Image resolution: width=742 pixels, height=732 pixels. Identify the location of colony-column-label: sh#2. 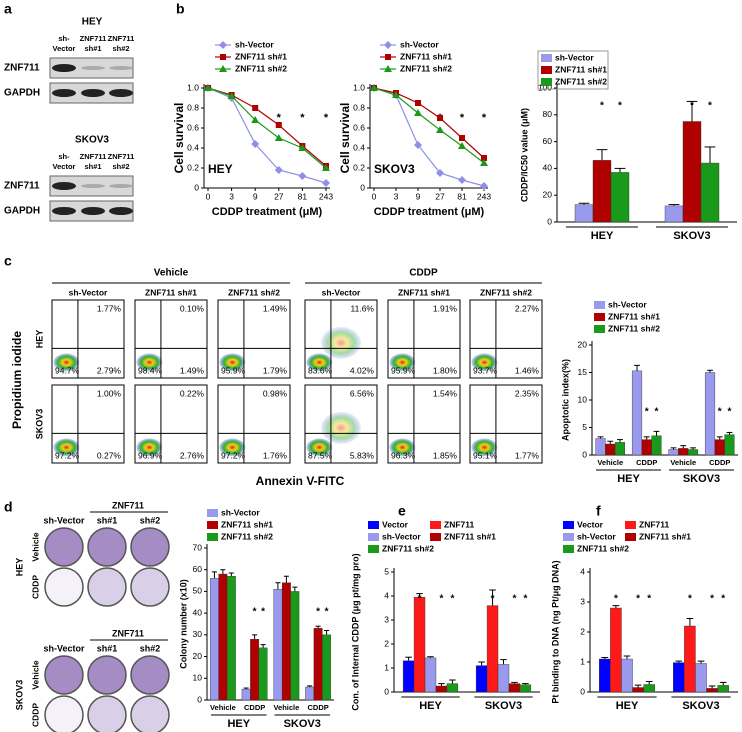
(150, 648).